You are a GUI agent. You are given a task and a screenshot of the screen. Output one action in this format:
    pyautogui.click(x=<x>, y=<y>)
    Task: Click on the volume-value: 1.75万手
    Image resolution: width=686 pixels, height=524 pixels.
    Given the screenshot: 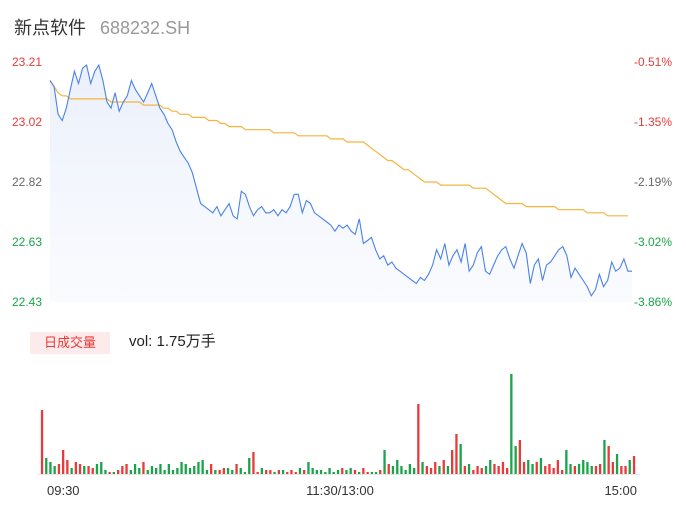 What is the action you would take?
    pyautogui.click(x=186, y=341)
    